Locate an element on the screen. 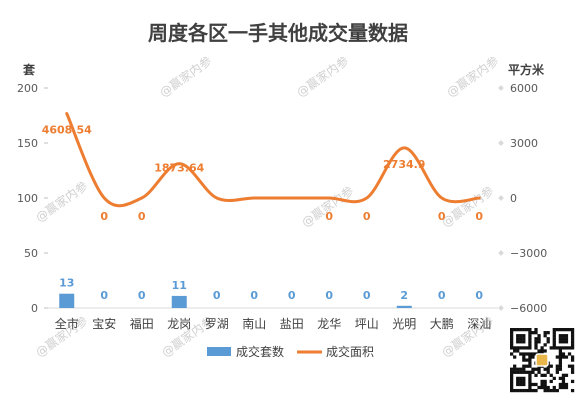 Image resolution: width=580 pixels, height=401 pixels. line-data-label: 2734.9 is located at coordinates (404, 164).